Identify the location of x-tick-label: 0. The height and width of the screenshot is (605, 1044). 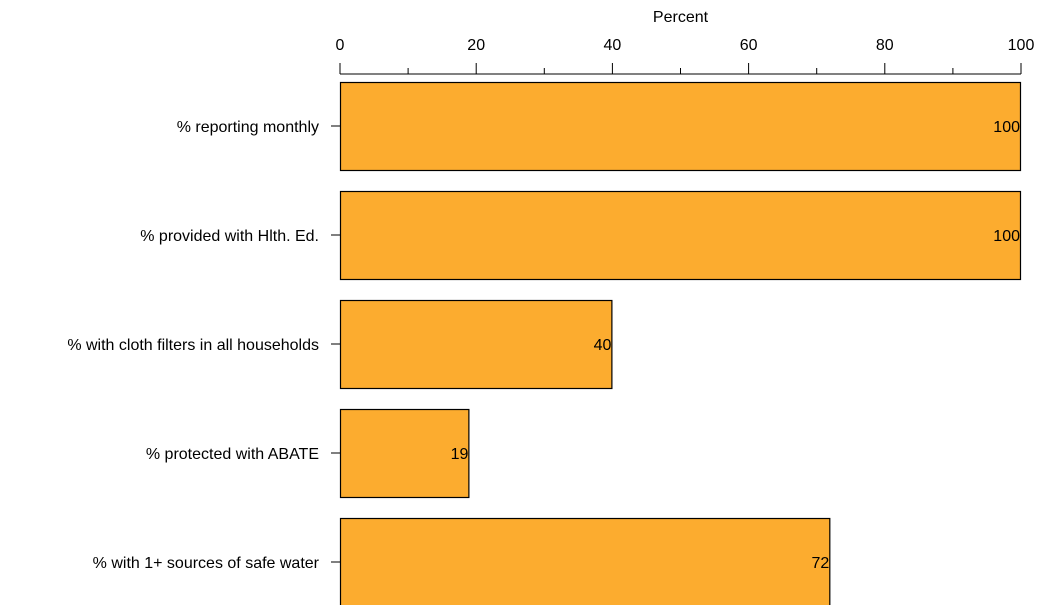
(340, 45).